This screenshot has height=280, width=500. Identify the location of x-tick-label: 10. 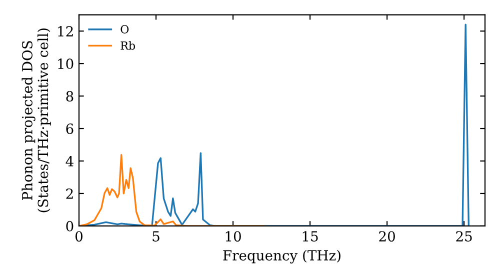
(233, 236).